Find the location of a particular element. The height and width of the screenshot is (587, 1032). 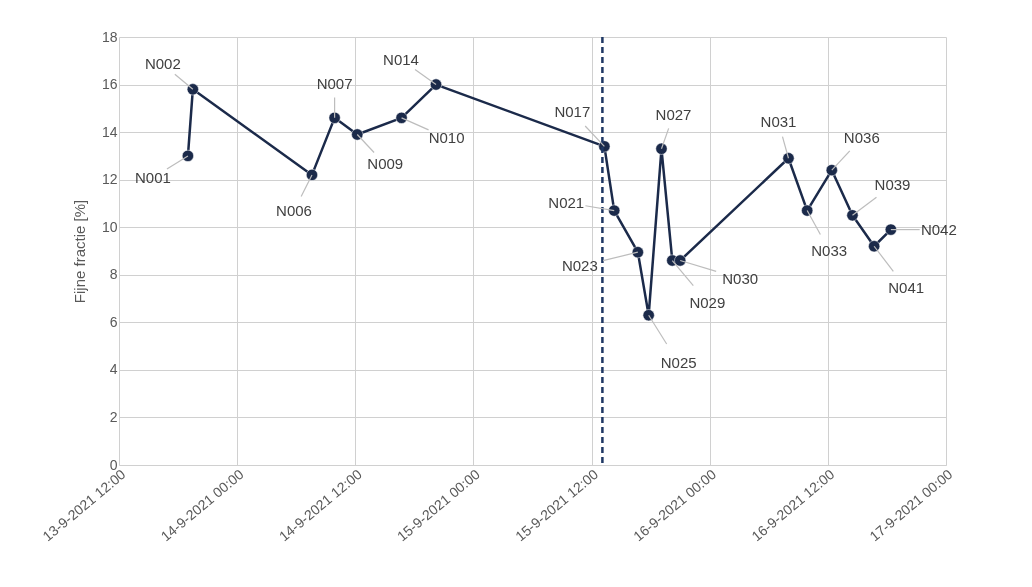

y-tick-label: 2 is located at coordinates (113, 416).